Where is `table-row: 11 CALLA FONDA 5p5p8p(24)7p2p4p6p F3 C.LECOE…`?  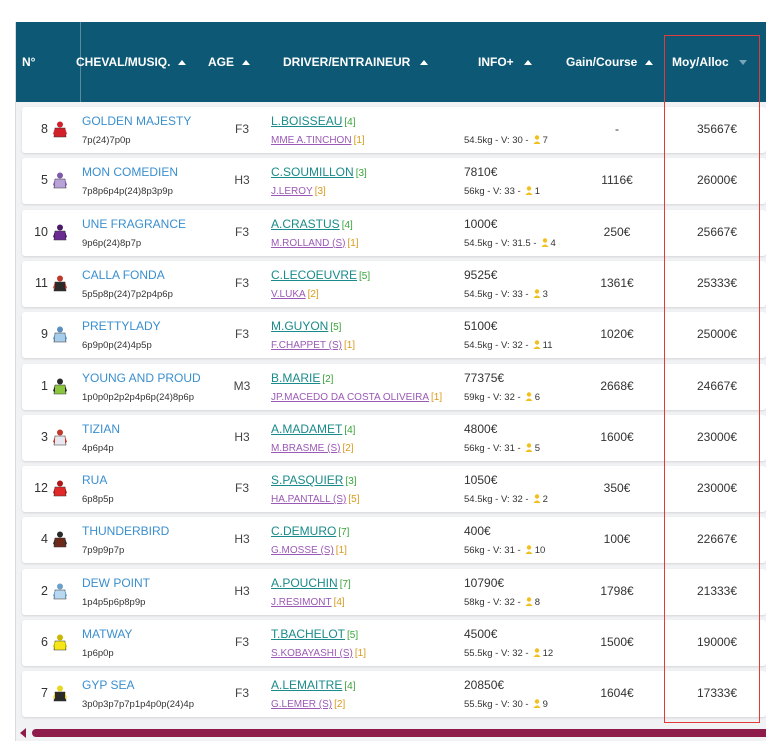 table-row: 11 CALLA FONDA 5p5p8p(24)7p2p4p6p F3 C.LECOE… is located at coordinates (394, 283).